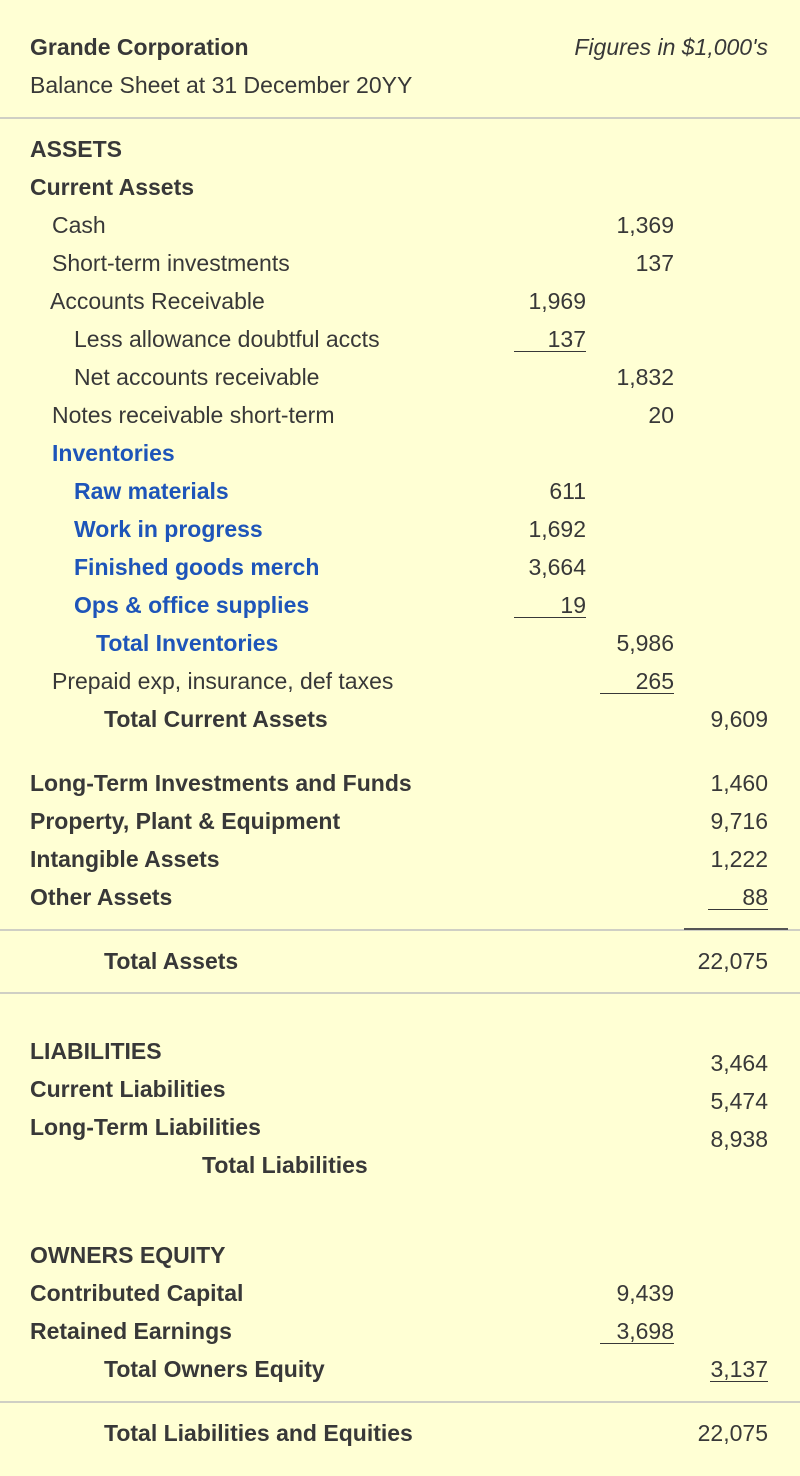  Describe the element at coordinates (197, 567) in the screenshot. I see `row-label: Finished goods merch` at that location.